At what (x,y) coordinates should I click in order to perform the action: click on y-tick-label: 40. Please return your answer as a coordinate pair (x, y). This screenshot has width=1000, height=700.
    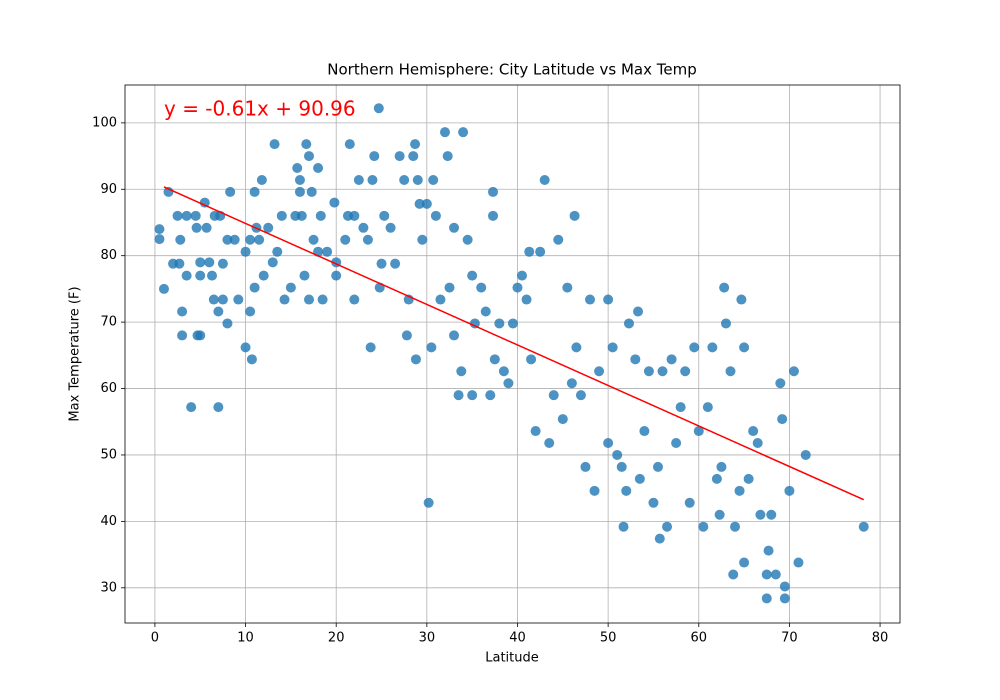
    Looking at the image, I should click on (108, 521).